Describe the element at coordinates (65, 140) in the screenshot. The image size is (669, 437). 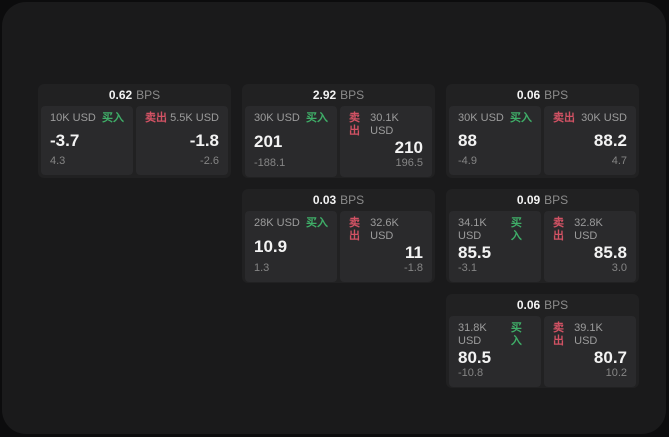
I see `buy-price: -3.7` at that location.